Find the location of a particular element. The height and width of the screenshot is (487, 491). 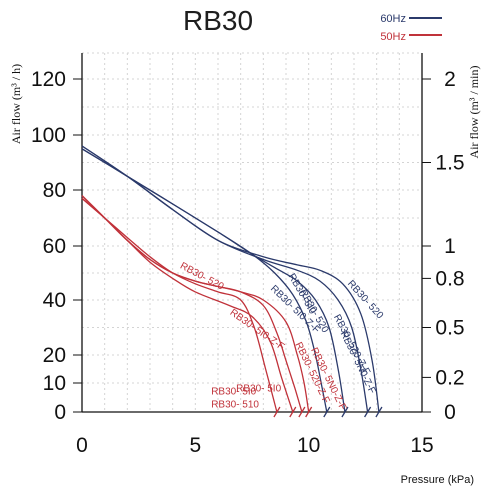

y-tick-label-right: 2 is located at coordinates (450, 79).